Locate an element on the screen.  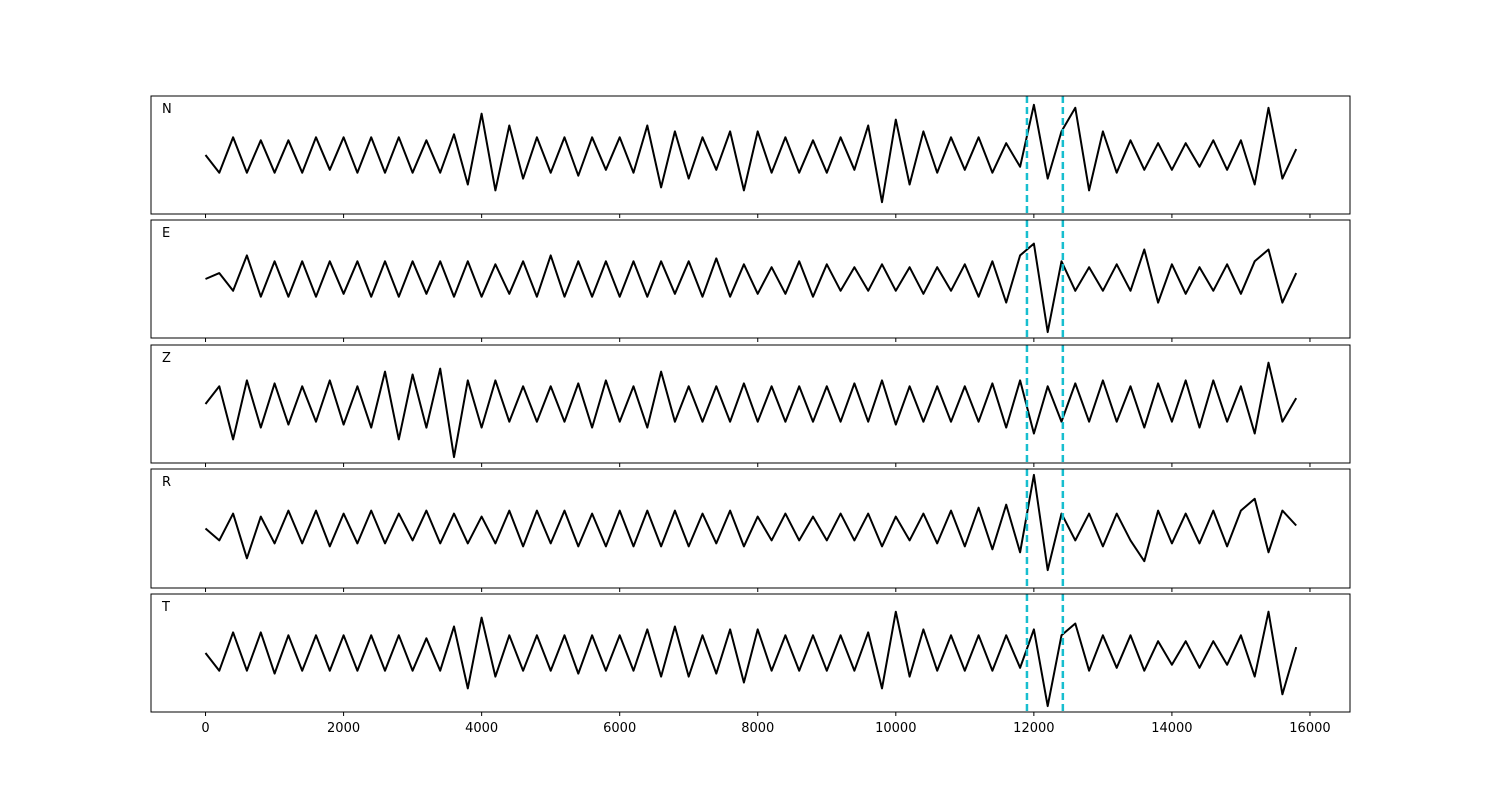
panel-label: Z is located at coordinates (166, 358).